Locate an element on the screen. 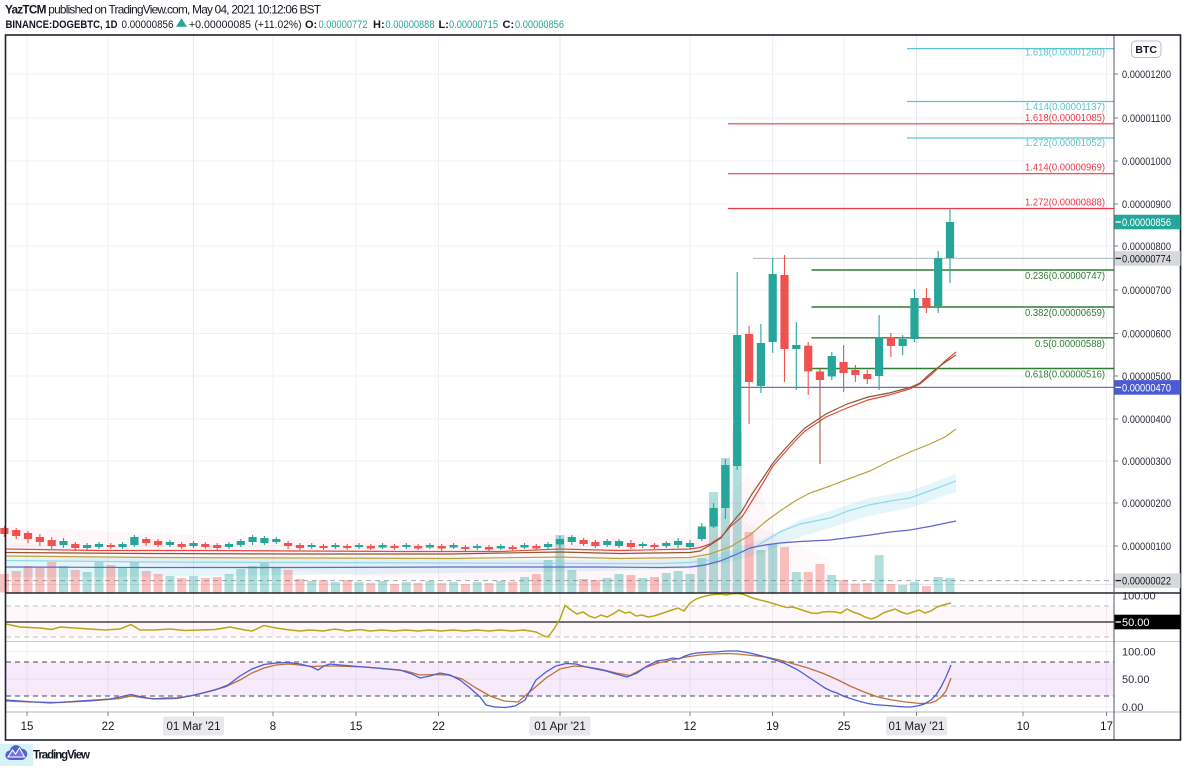 The width and height of the screenshot is (1186, 768). svg-text: 12 is located at coordinates (690, 727).